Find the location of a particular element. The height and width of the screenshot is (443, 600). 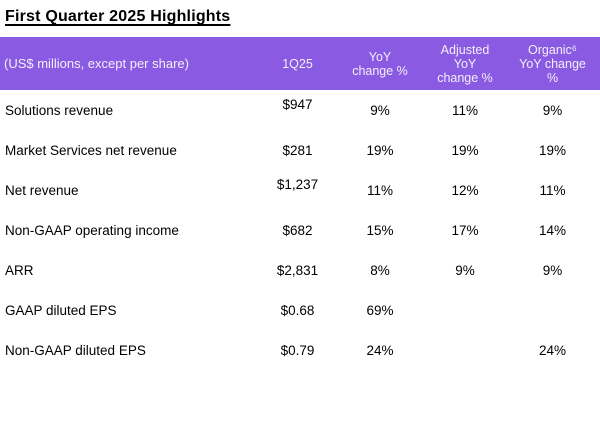

row-label: Solutions revenue is located at coordinates (59, 110).